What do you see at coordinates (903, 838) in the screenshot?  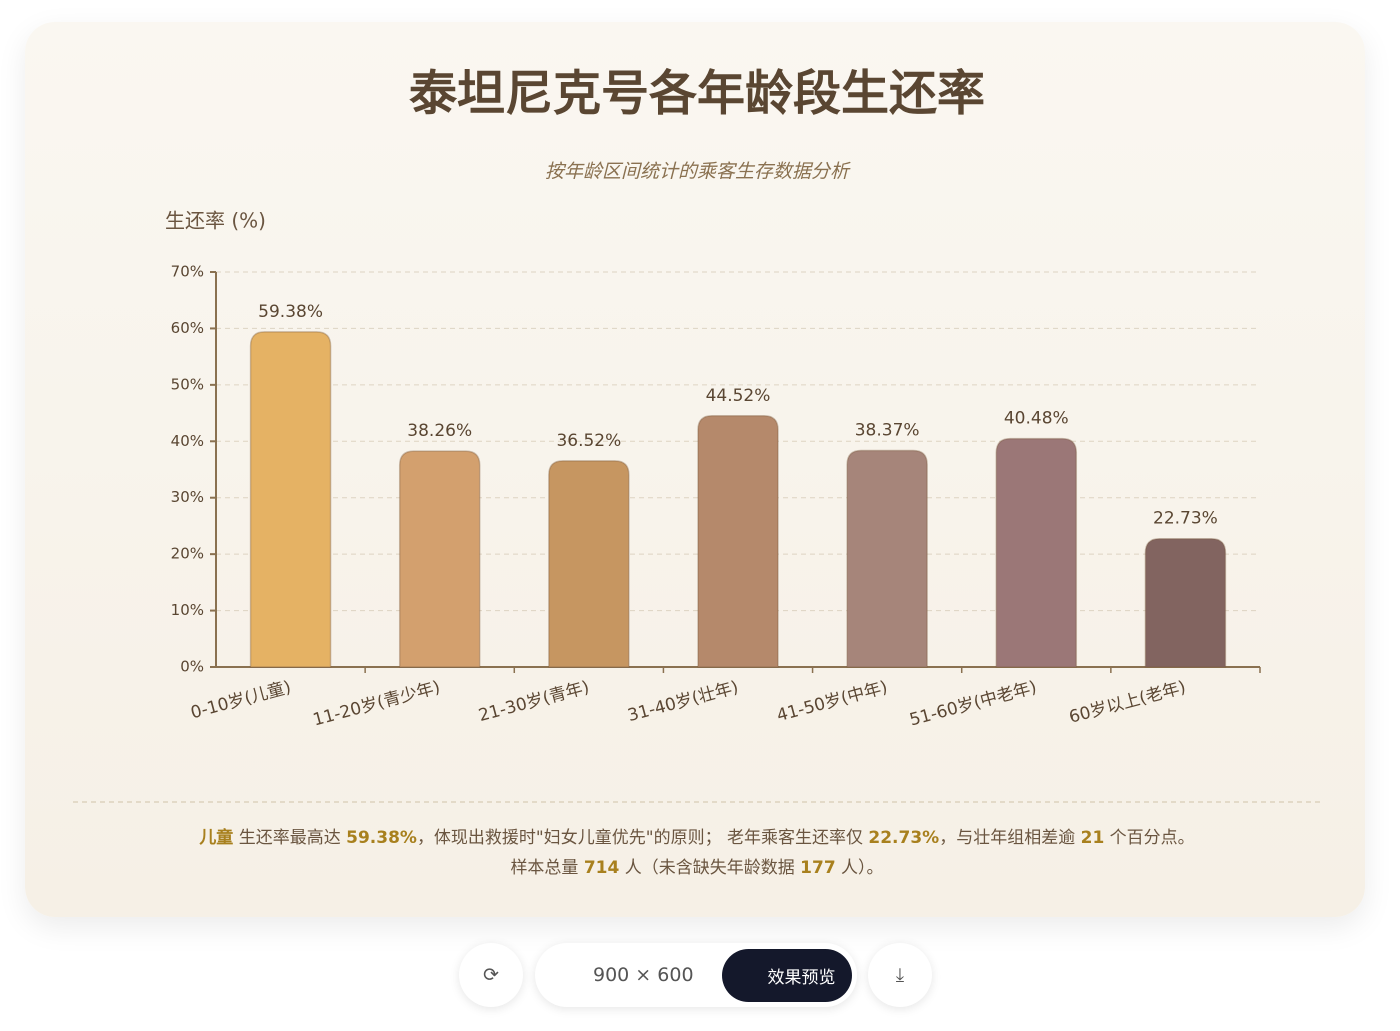 I see `highlight: 22.73%` at bounding box center [903, 838].